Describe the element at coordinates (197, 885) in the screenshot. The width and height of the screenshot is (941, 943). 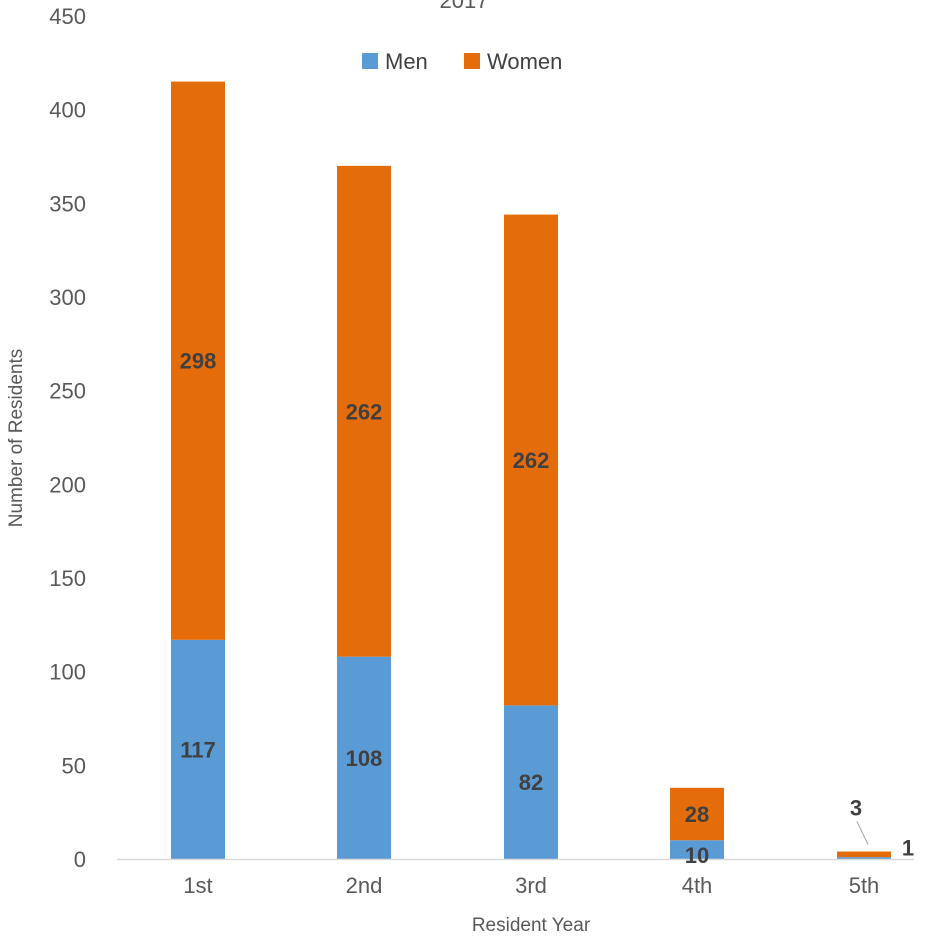
I see `x-tick-label: 1st` at that location.